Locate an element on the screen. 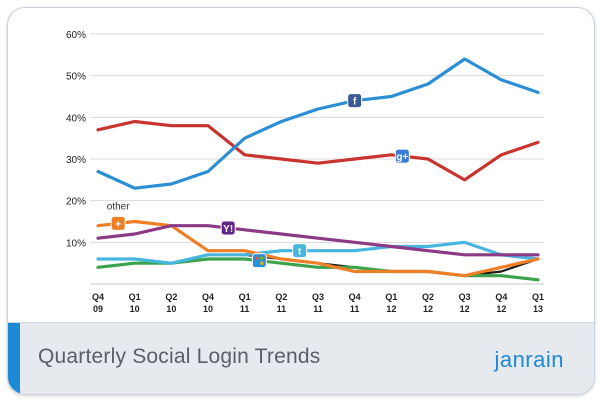  google-icon-glyph: g+ is located at coordinates (402, 157).